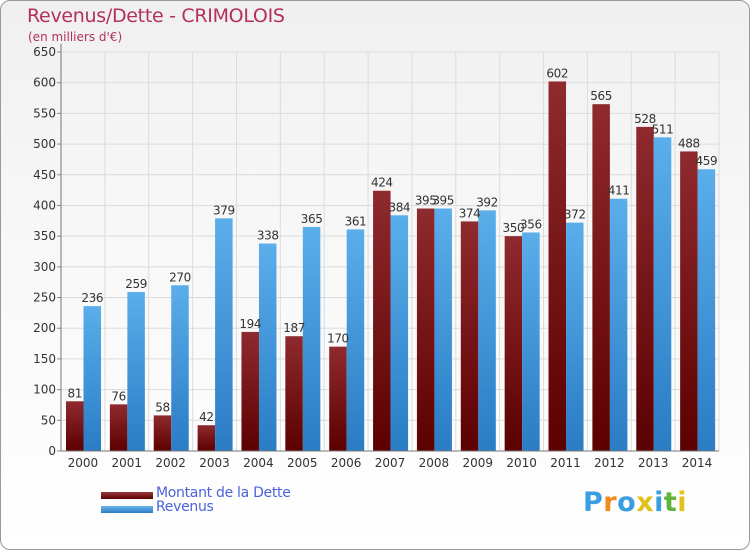 This screenshot has width=750, height=550. Describe the element at coordinates (470, 213) in the screenshot. I see `data-label: 374` at that location.